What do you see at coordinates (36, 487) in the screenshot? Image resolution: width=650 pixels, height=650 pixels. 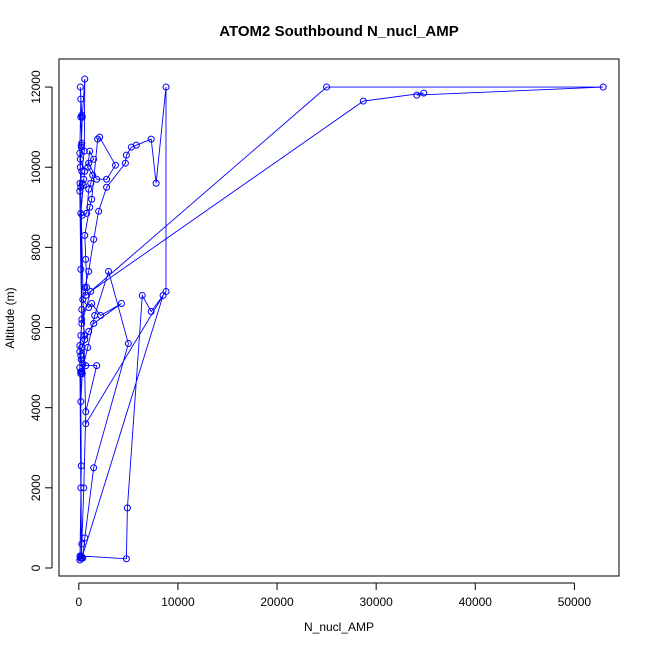 I see `y-tick-label: 2000` at bounding box center [36, 487].